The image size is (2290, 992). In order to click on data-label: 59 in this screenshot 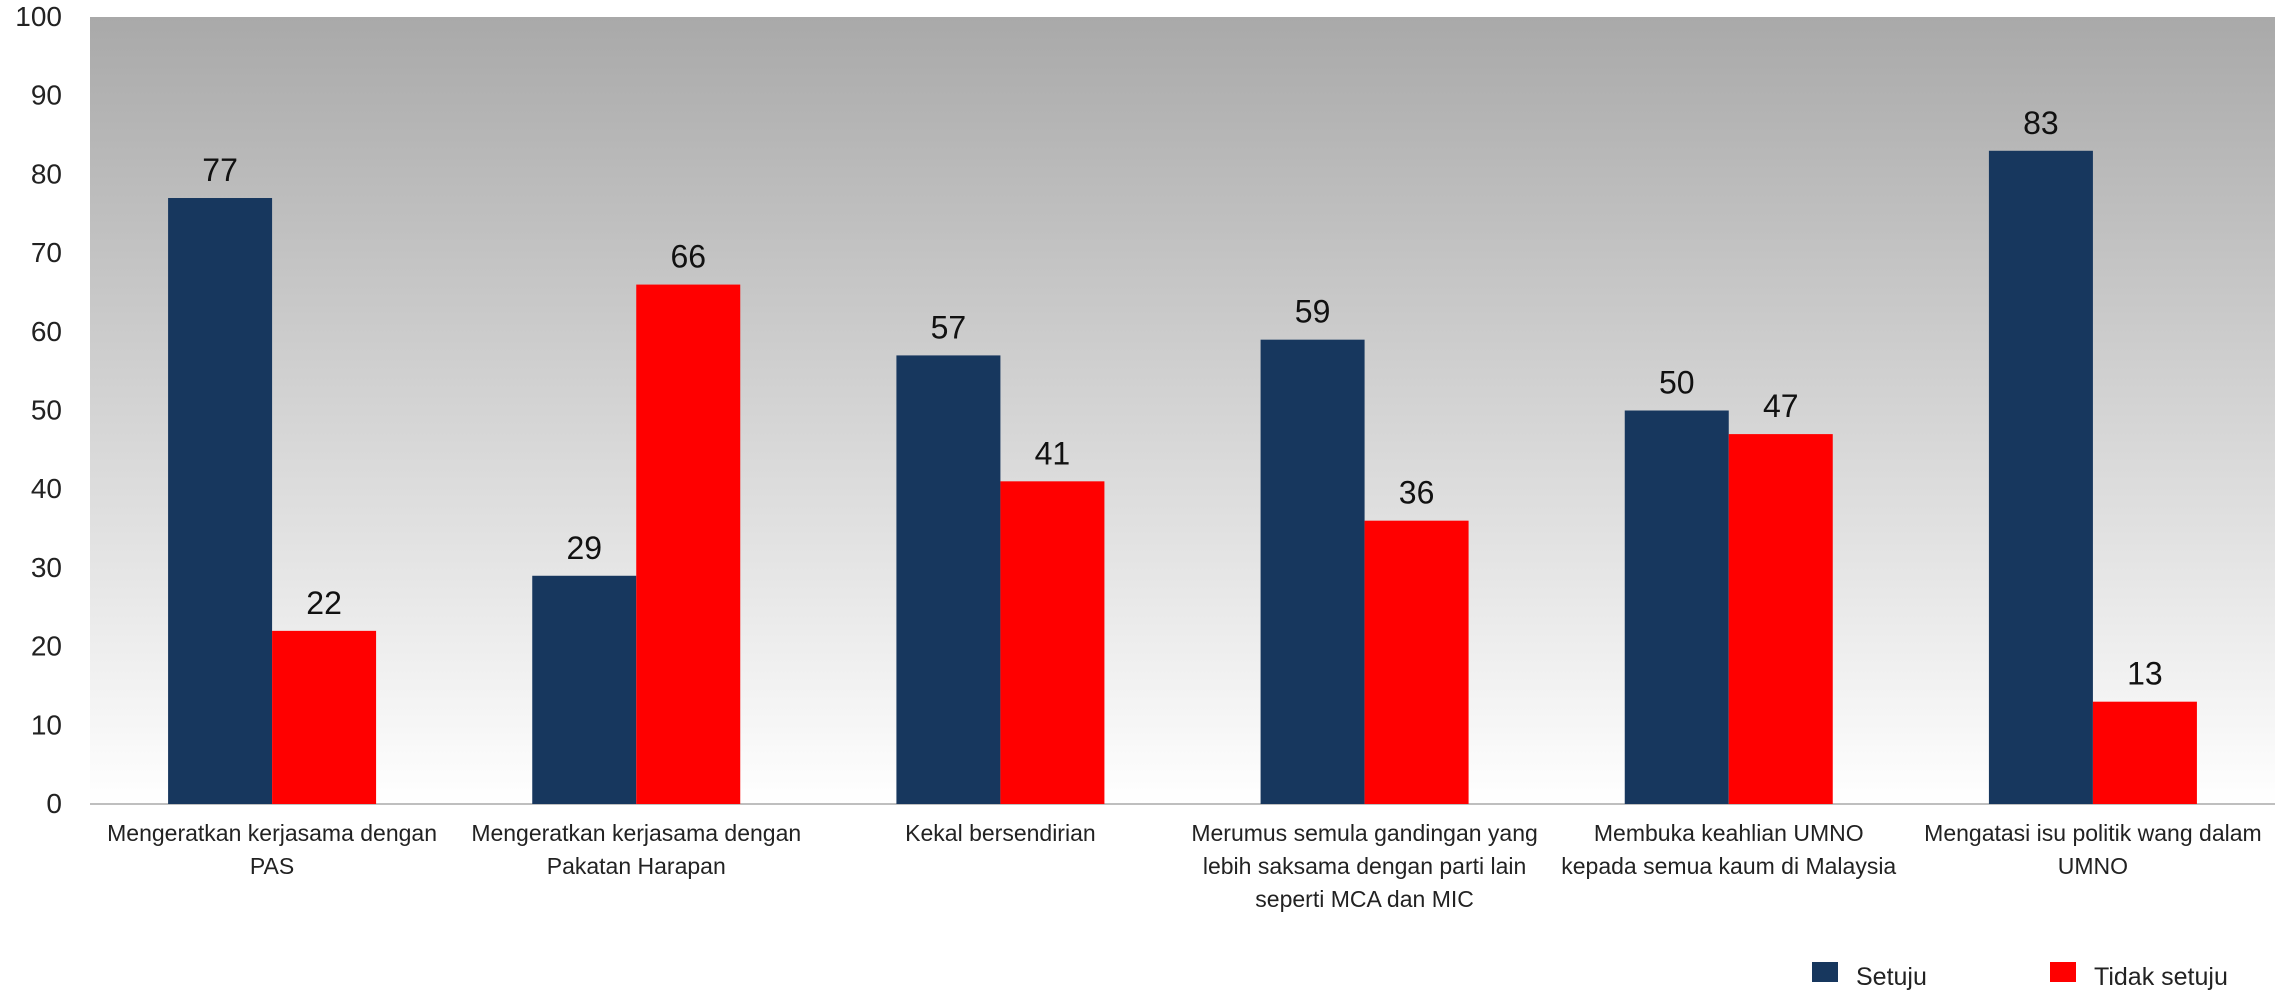, I will do `click(1313, 312)`.